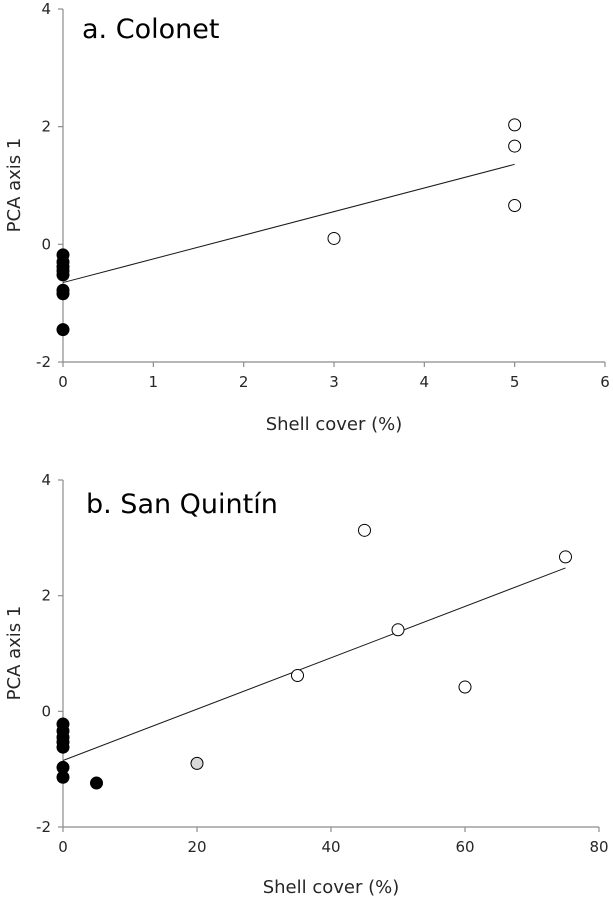  I want to click on x-tick-label: 1, so click(154, 382).